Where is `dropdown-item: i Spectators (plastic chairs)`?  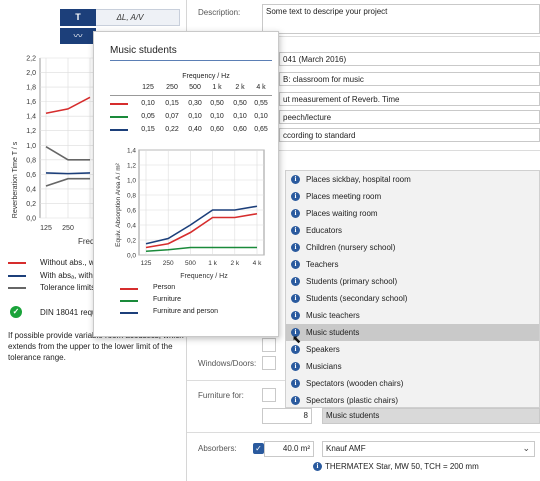
dropdown-item: i Spectators (plastic chairs) is located at coordinates (412, 400).